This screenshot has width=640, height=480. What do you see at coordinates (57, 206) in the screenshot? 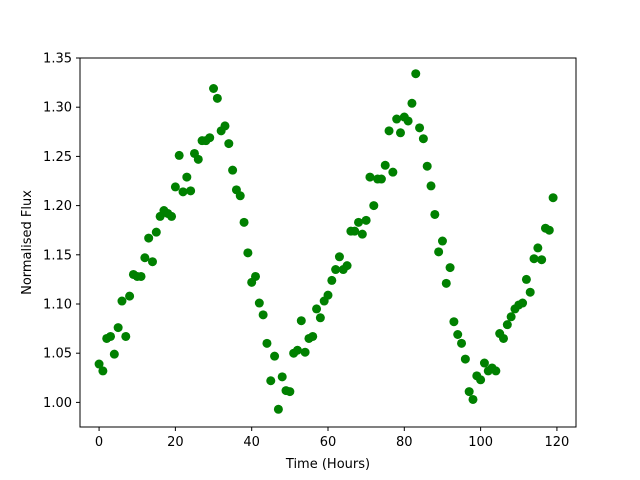
I see `y-tick-label: 1.20` at bounding box center [57, 206].